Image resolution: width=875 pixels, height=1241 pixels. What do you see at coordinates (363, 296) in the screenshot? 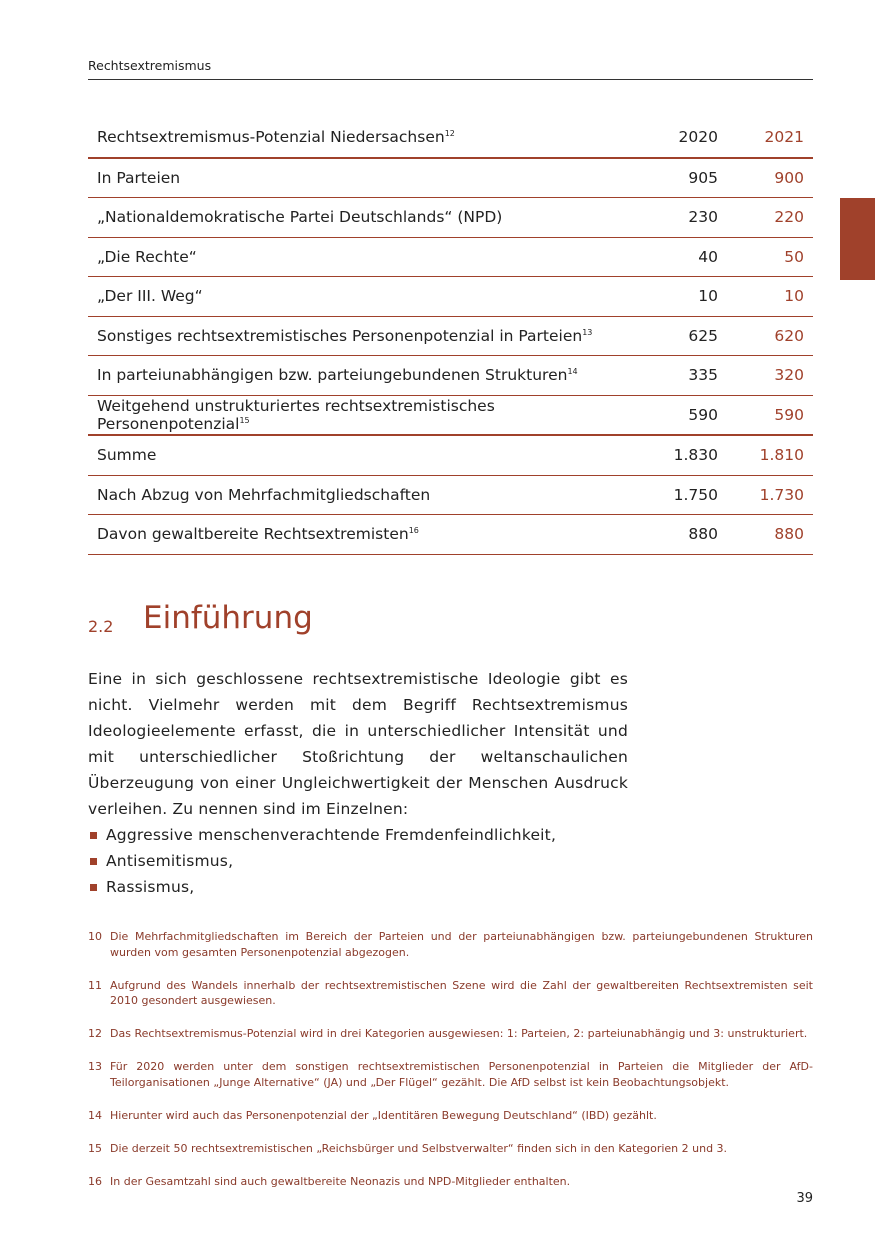
I see `row-label: „Der III. Weg“` at bounding box center [363, 296].